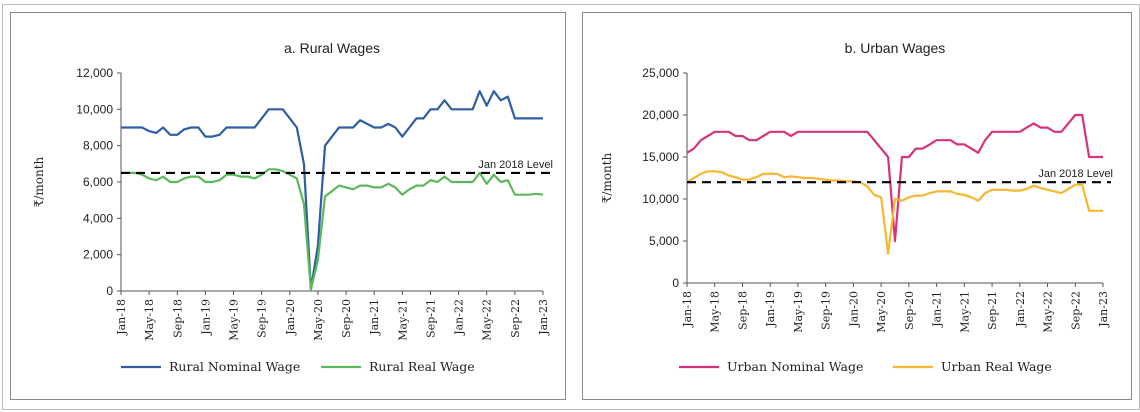  I want to click on urban-reference-label: Jan 2018 Level, so click(1075, 174).